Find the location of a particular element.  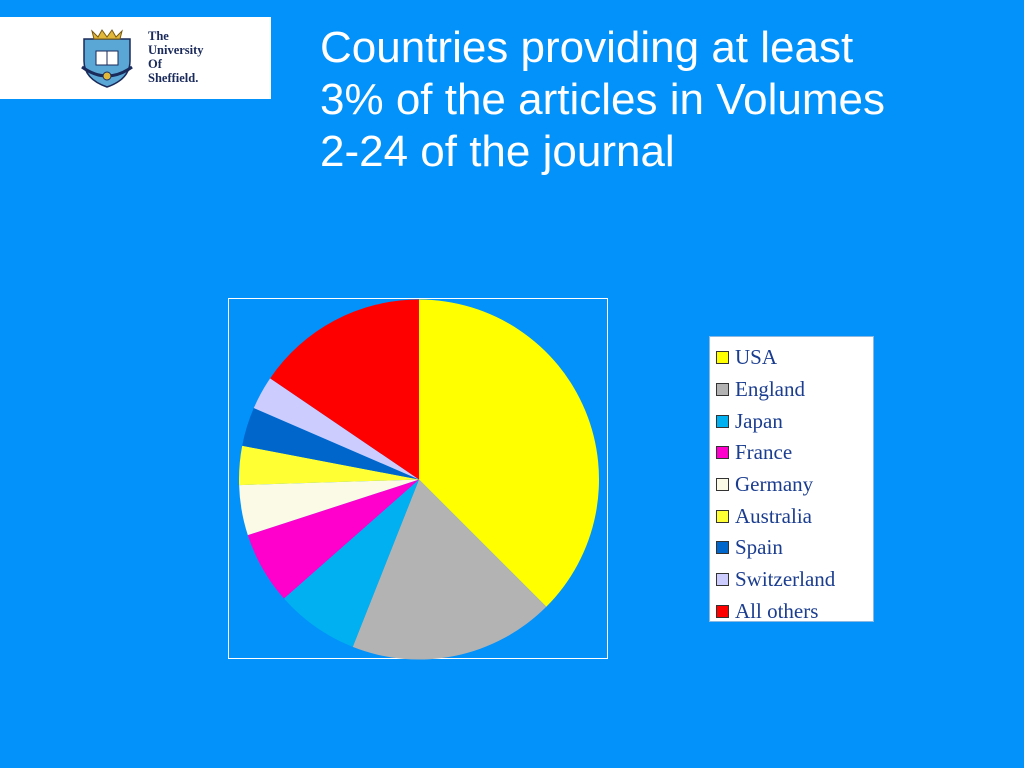

title-line: 3% of the articles in Volumes is located at coordinates (602, 99).